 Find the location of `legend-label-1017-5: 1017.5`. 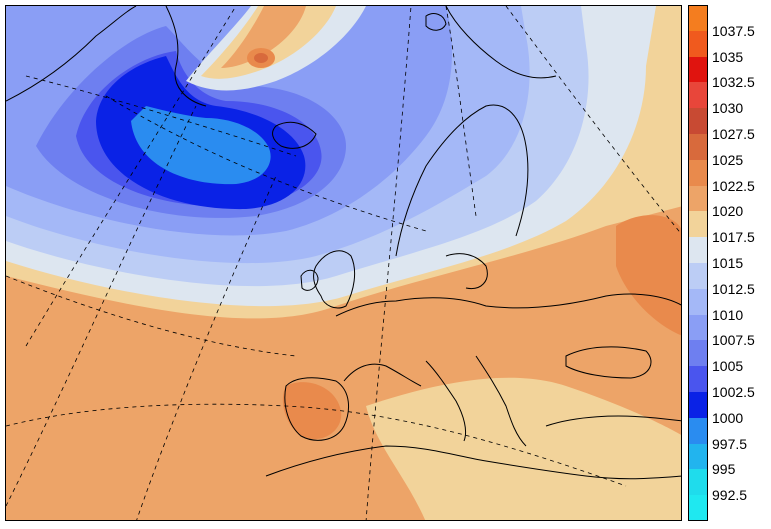

legend-label-1017-5: 1017.5 is located at coordinates (733, 237).